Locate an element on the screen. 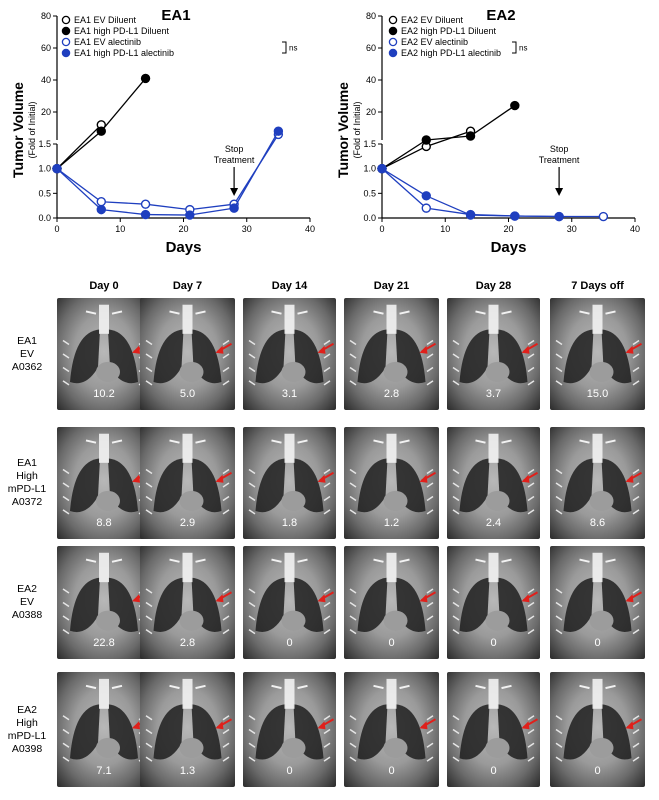 The width and height of the screenshot is (659, 800). x-tick-label: 40 is located at coordinates (635, 229).